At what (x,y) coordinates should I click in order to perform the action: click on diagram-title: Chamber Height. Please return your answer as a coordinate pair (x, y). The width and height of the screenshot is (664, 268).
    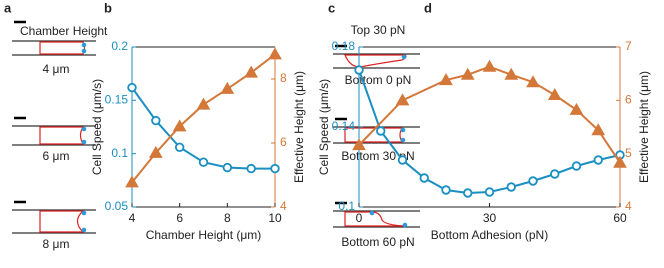
    Looking at the image, I should click on (64, 31).